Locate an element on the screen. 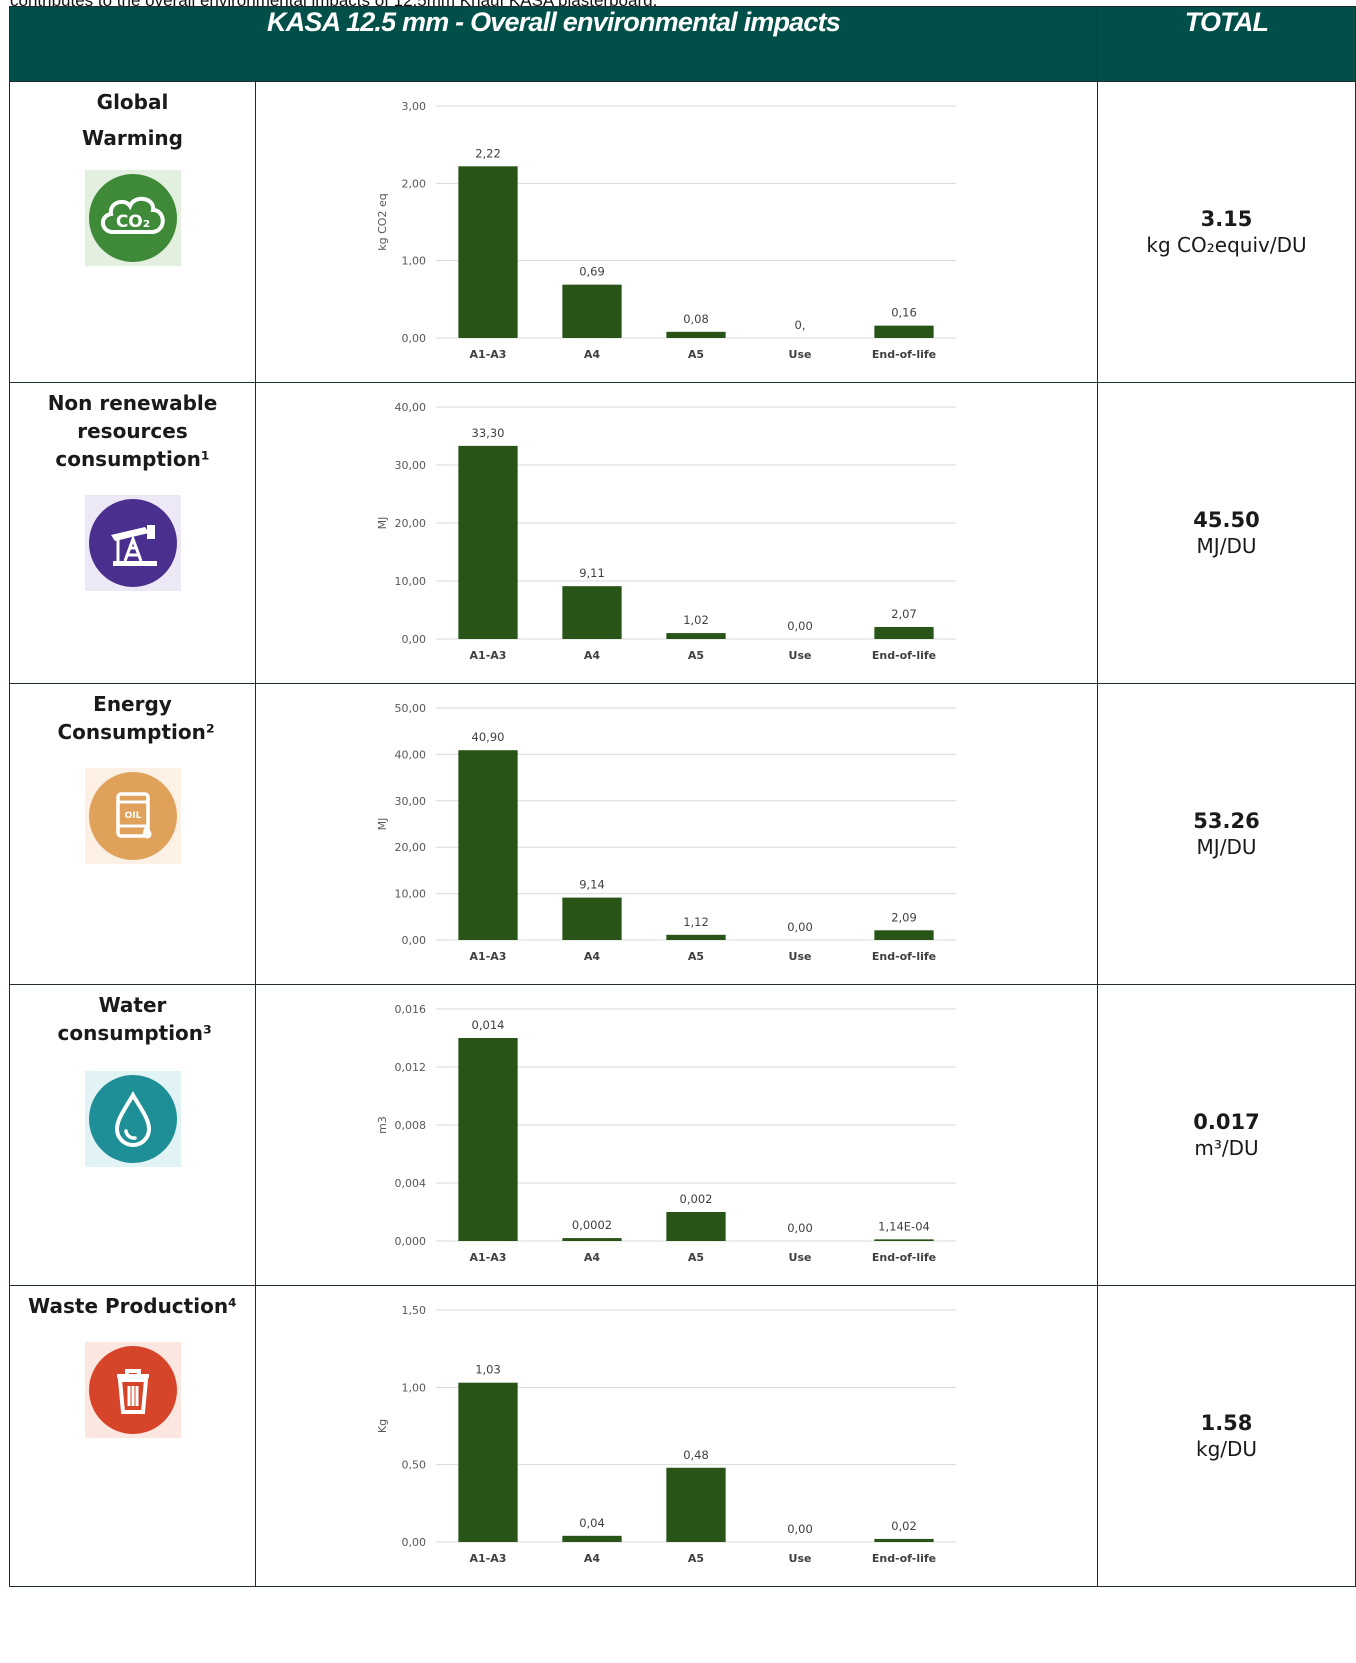 The width and height of the screenshot is (1356, 1663). category-title: Water consumption³ is located at coordinates (134, 1019).